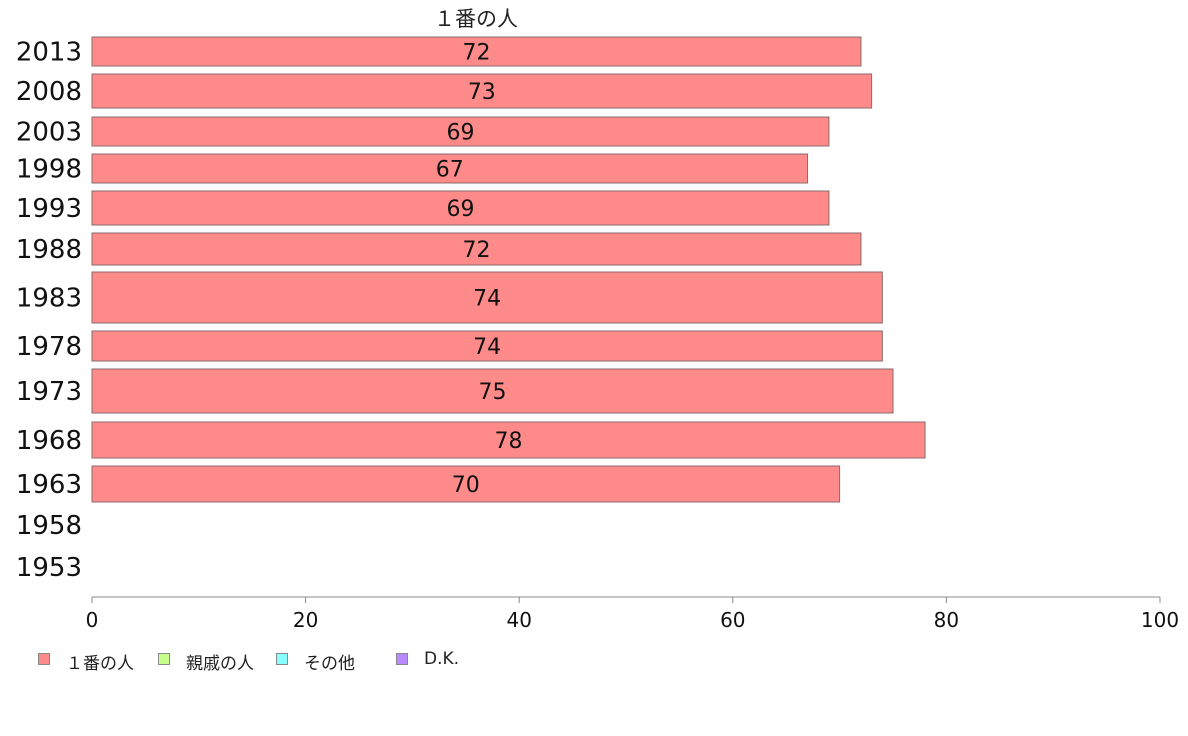 The image size is (1188, 736). What do you see at coordinates (220, 664) in the screenshot?
I see `legend-label-2: 親戚の人` at bounding box center [220, 664].